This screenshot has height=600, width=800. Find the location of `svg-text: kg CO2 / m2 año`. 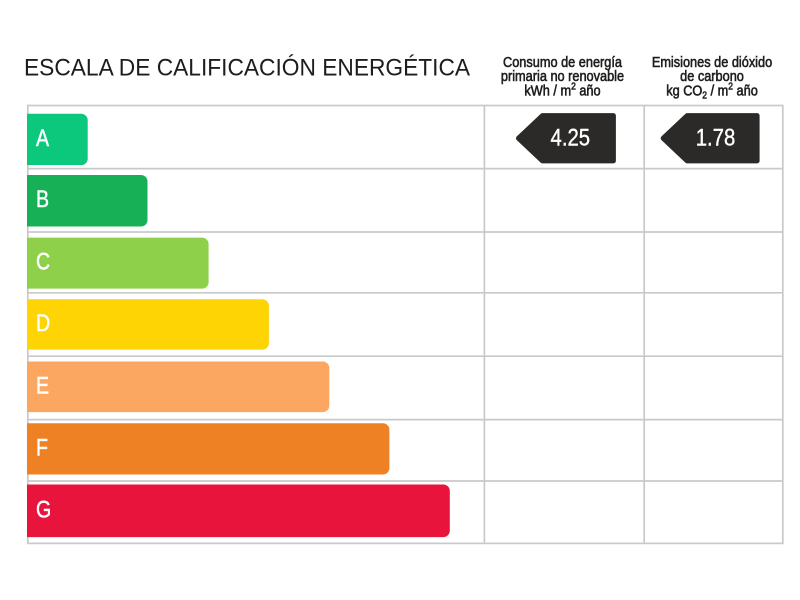

svg-text: kg CO2 / m2 año is located at coordinates (712, 91).